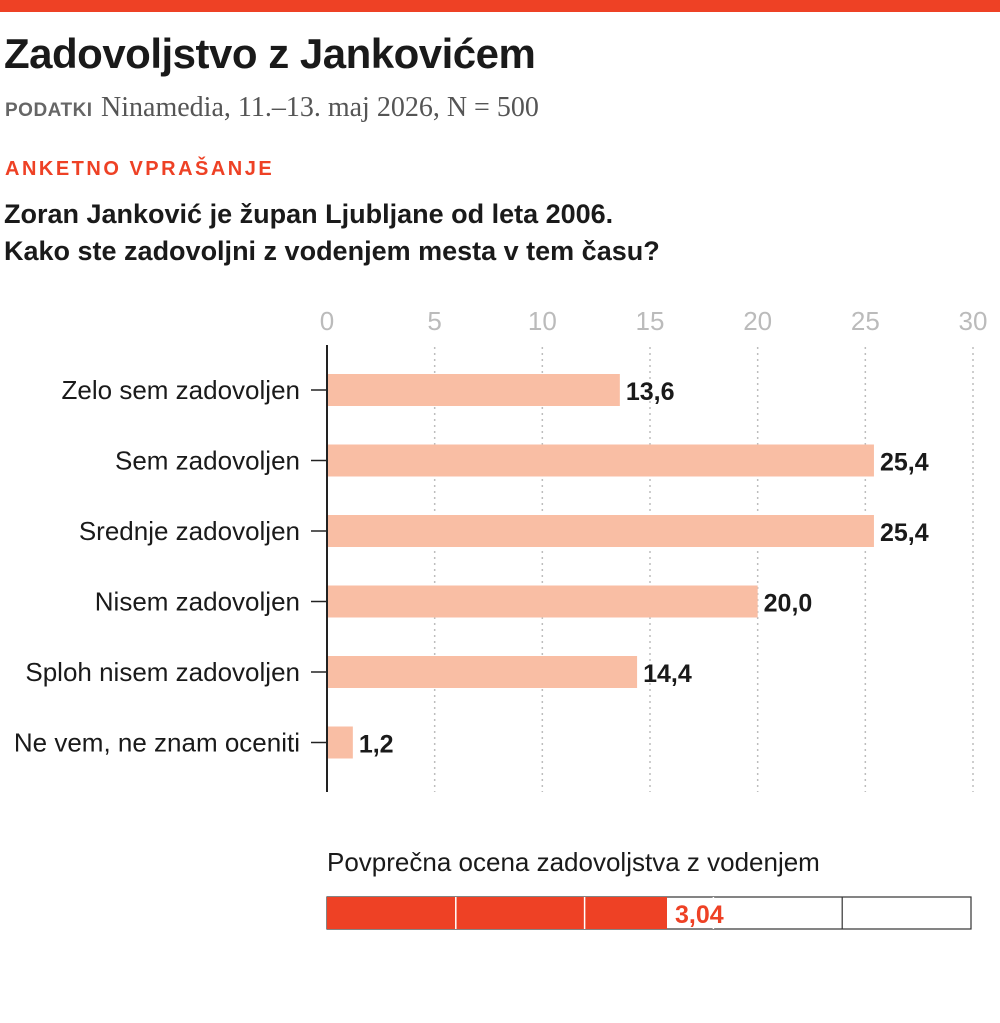 This screenshot has width=1000, height=1023. I want to click on average-fill, so click(497, 913).